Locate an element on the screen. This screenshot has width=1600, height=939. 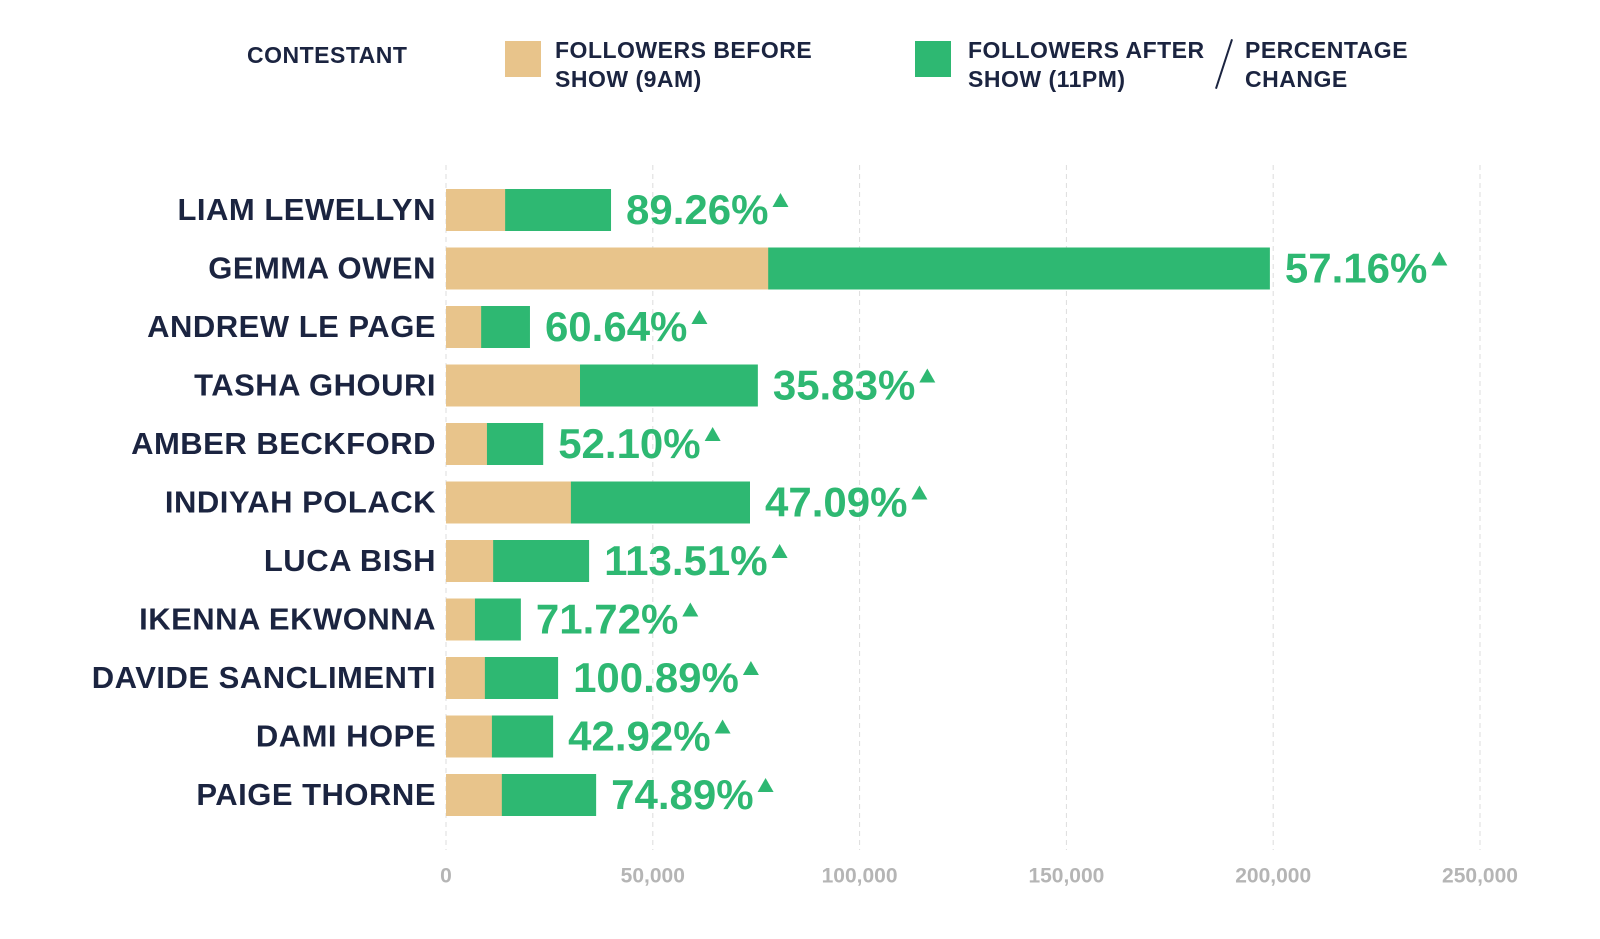
data-label: 100.89% is located at coordinates (656, 677).